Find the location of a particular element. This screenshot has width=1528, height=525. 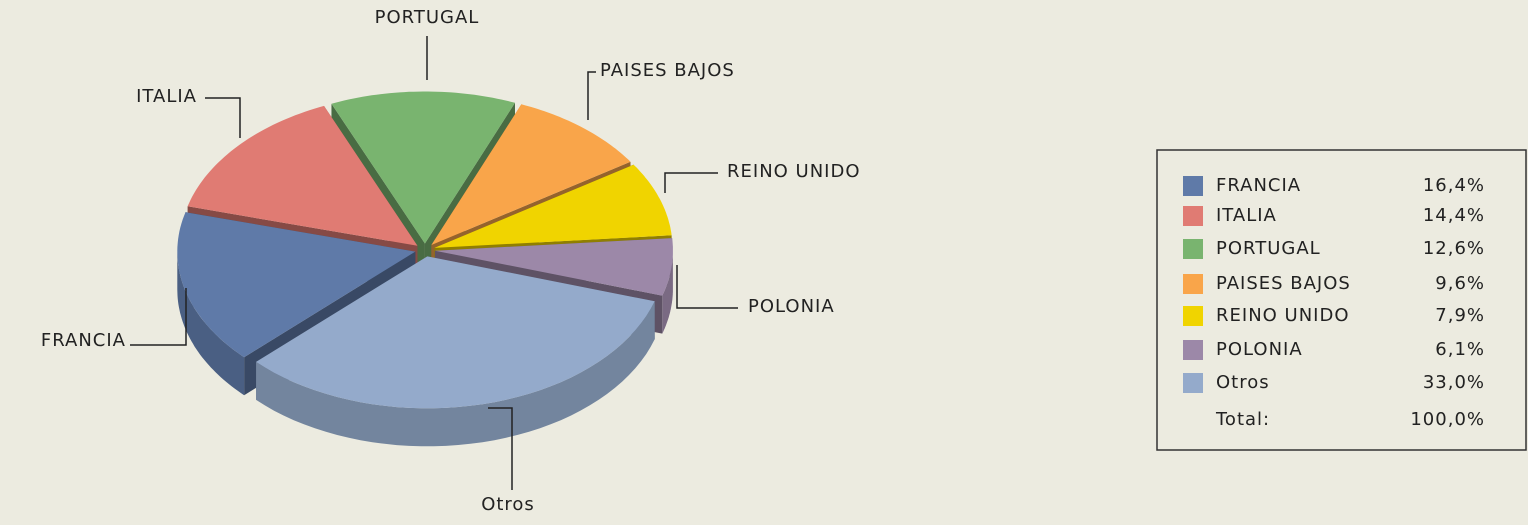

legend-value: 7,9% is located at coordinates (1460, 315).